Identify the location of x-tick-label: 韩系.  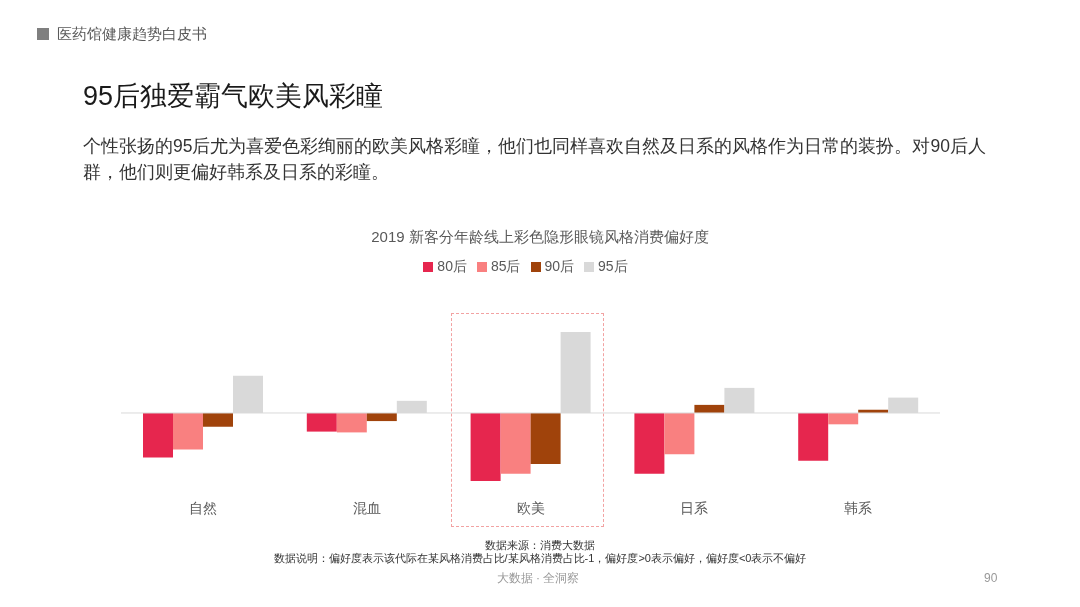
(858, 507).